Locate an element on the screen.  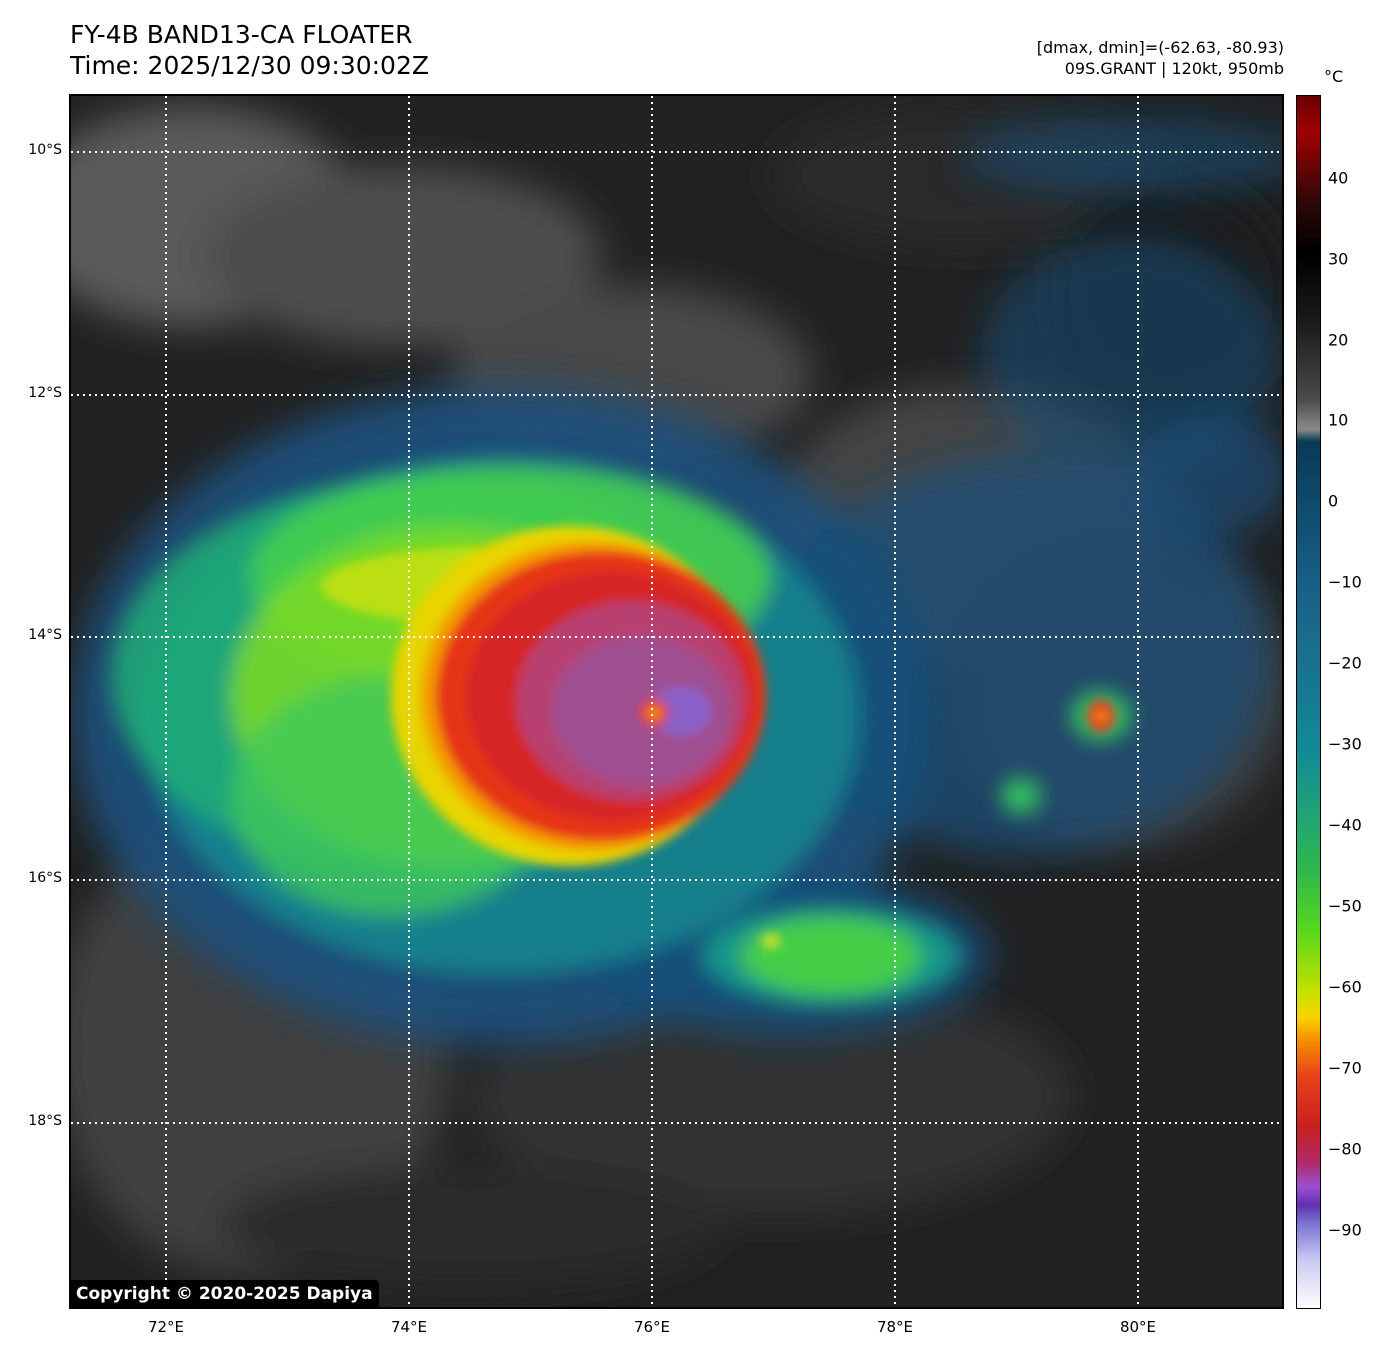
colorbar-tick-40: 40 is located at coordinates (1338, 178).